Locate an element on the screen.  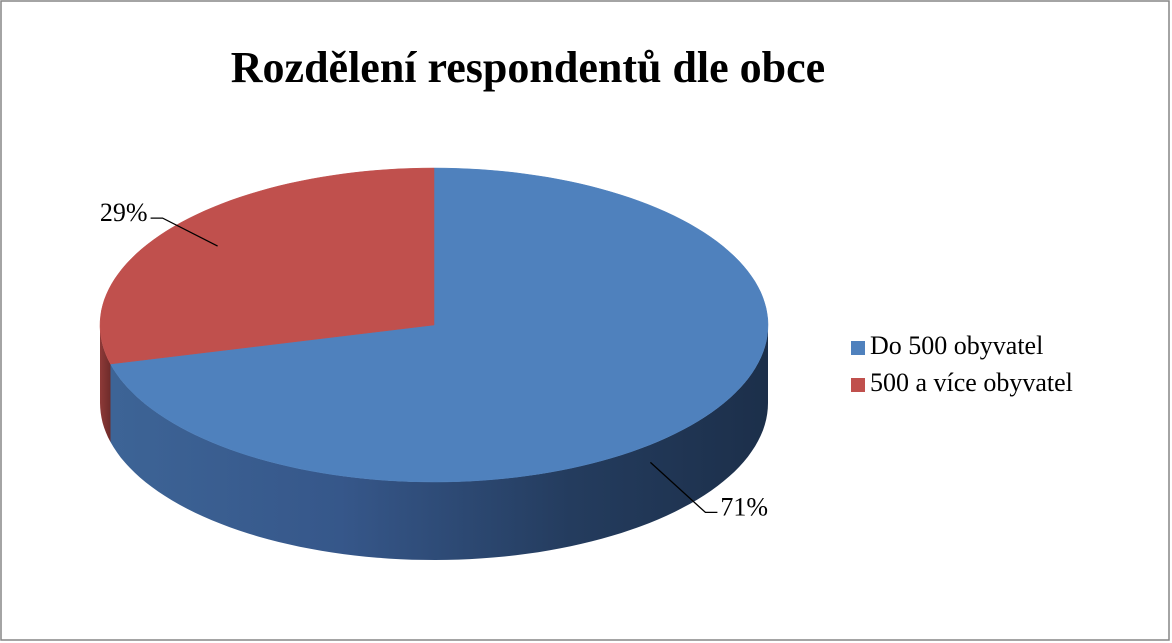
slice is located at coordinates (267, 266).